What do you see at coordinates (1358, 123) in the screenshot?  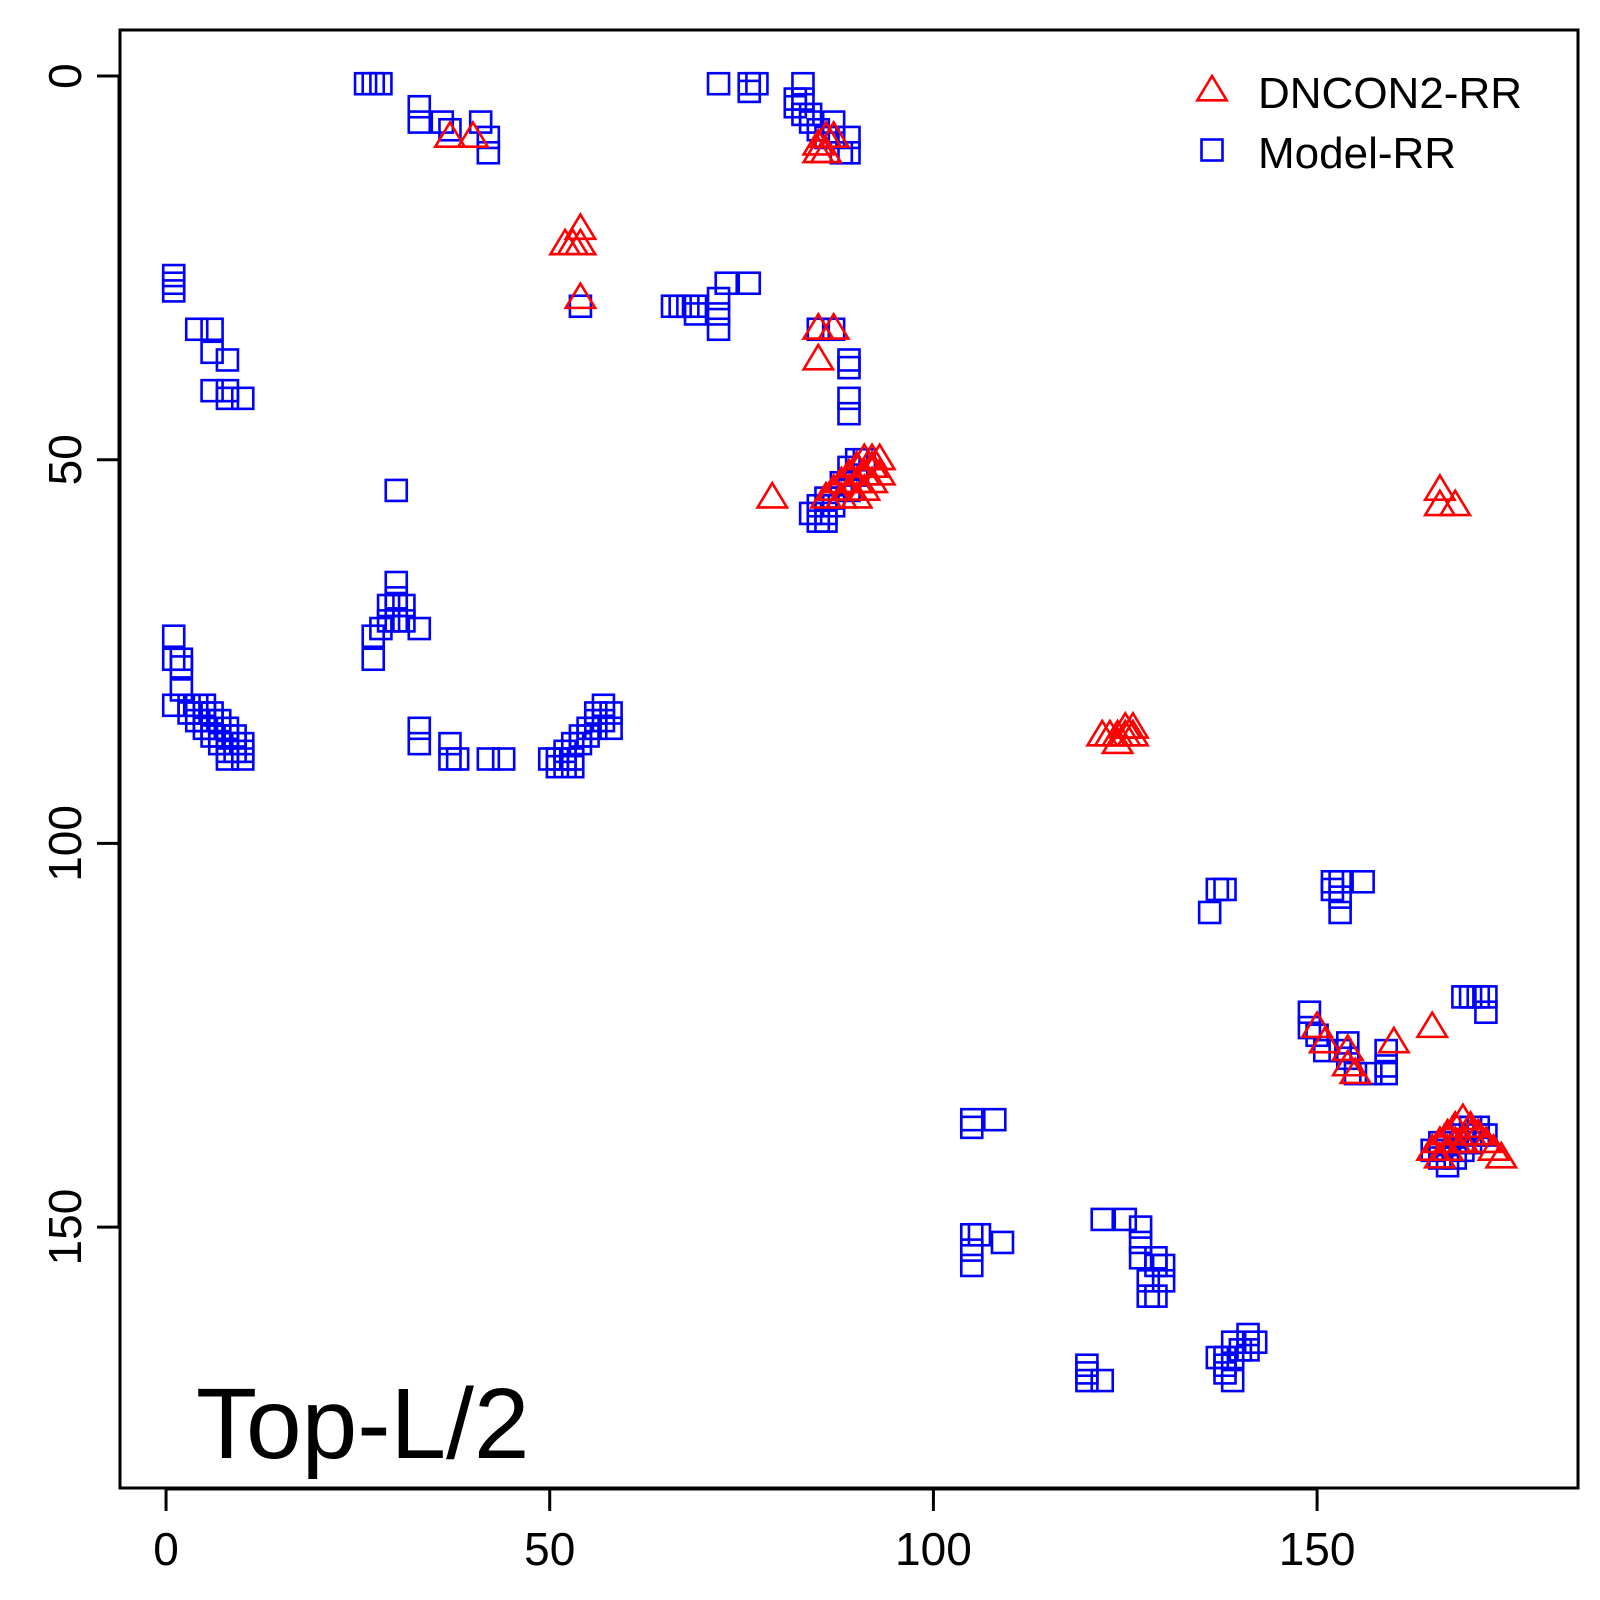 I see `legend: DNCON2-RR Model-RR` at bounding box center [1358, 123].